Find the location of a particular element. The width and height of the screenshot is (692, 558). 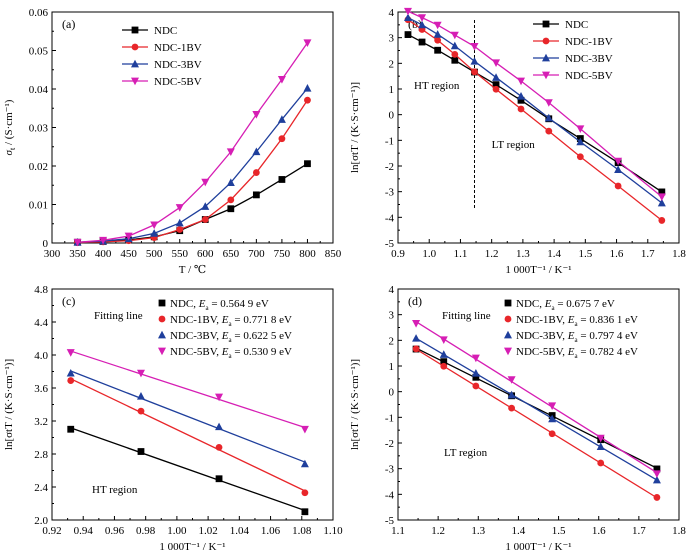

legend-label: NDC-1BV, Ea = 0.836 1 eV is located at coordinates (577, 321).